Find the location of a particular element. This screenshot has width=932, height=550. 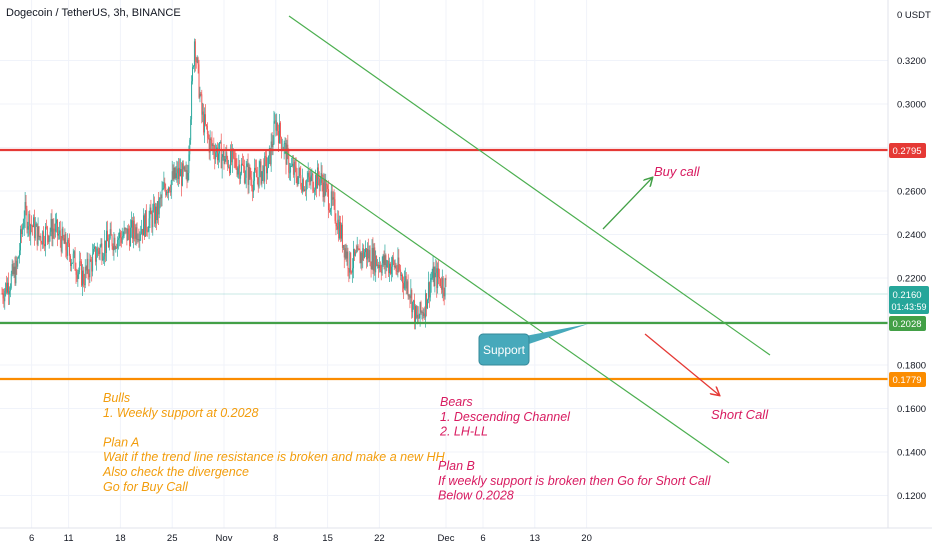

resistance-price-text: 0.2795 is located at coordinates (906, 151).